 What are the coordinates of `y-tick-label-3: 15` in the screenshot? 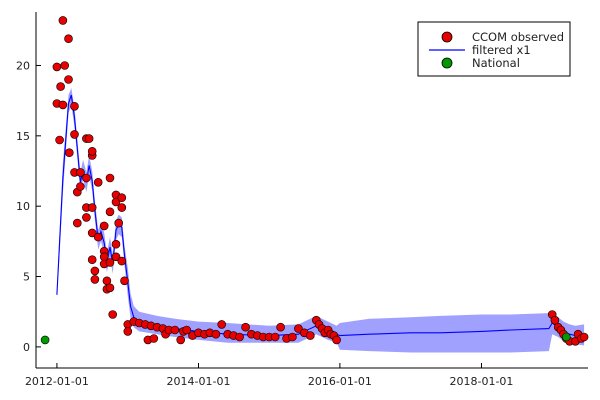 It's located at (23, 136).